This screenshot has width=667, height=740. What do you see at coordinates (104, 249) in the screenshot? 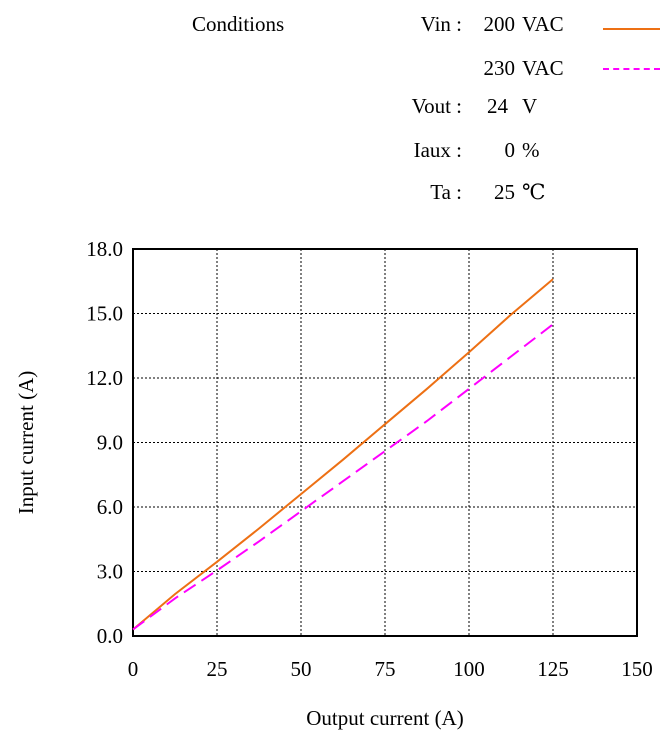
I see `y-tick-label: 18.0` at bounding box center [104, 249].